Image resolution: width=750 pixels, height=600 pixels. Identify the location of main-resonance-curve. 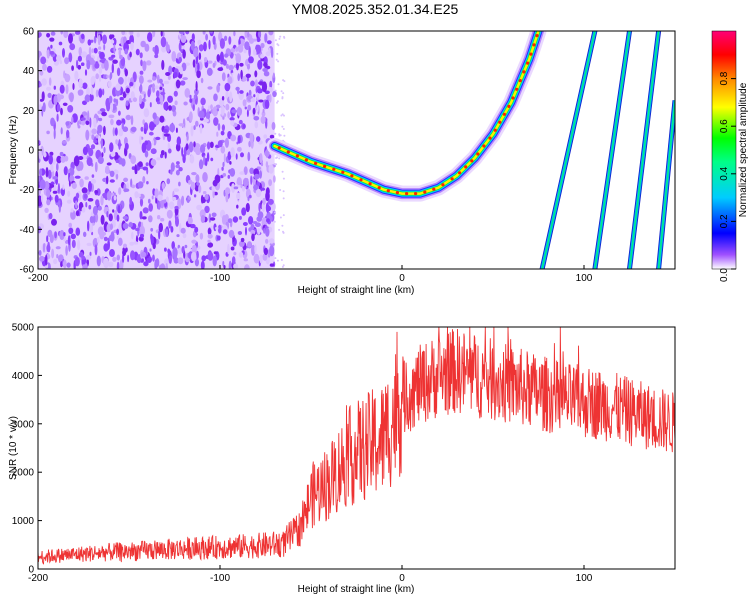
(406, 116).